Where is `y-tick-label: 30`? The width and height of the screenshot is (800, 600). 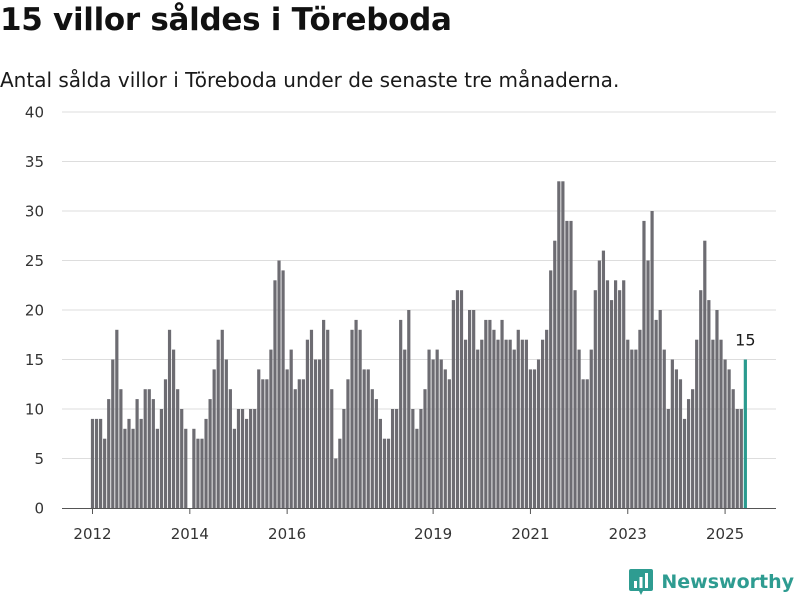
y-tick-label: 30 is located at coordinates (34, 212).